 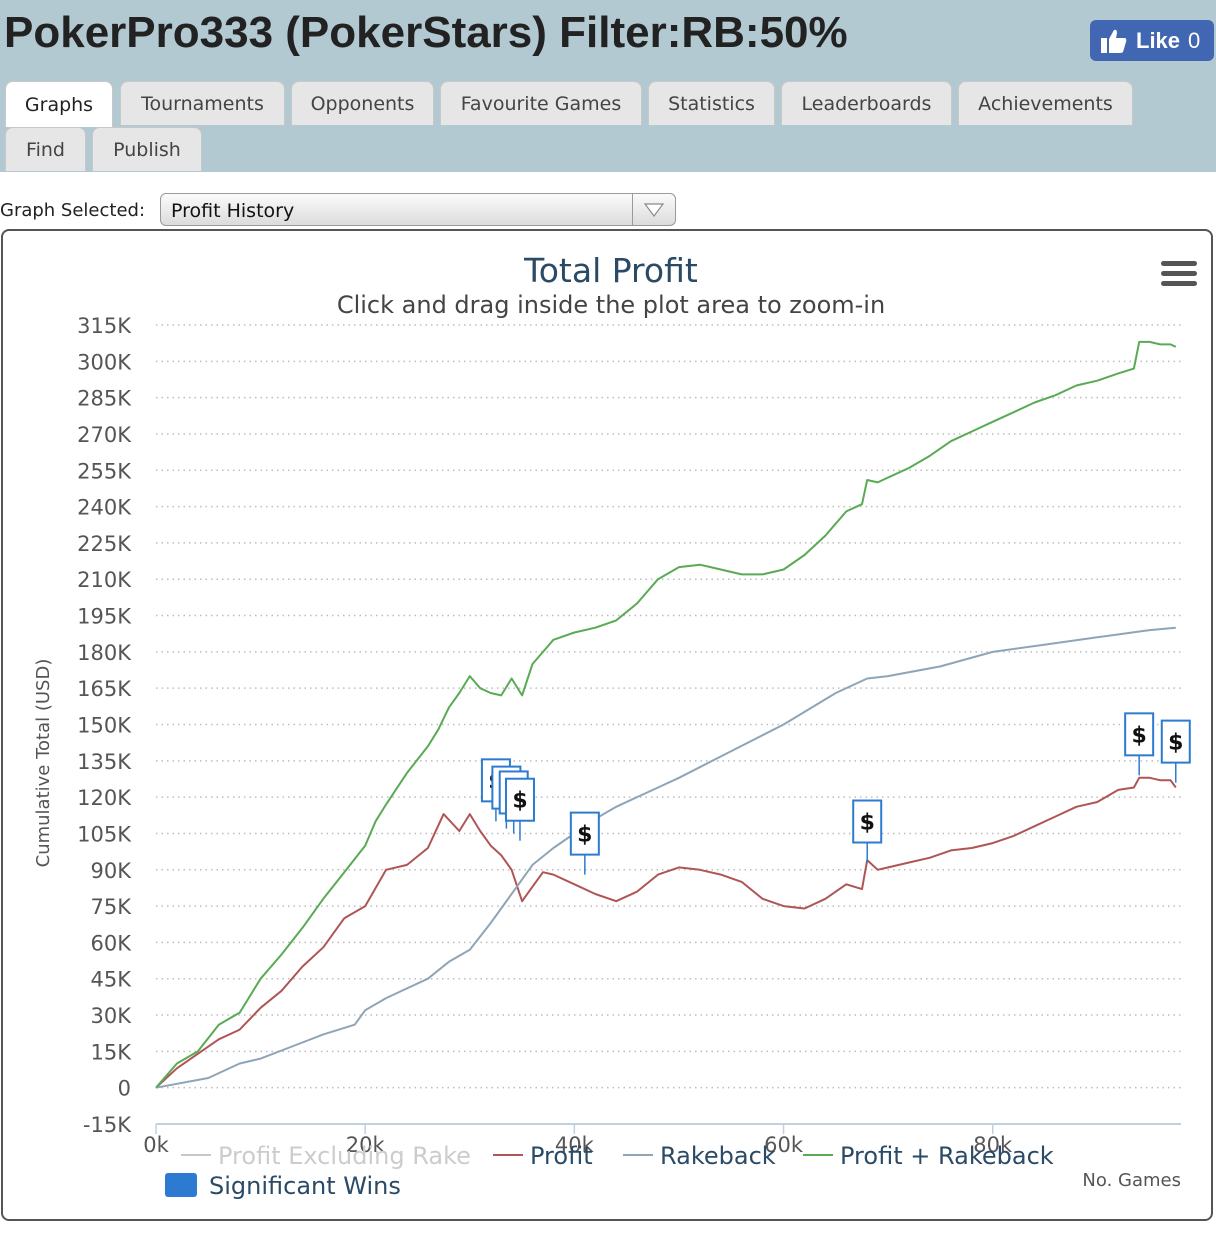 I want to click on y-tick-label: -15K, so click(x=107, y=1125).